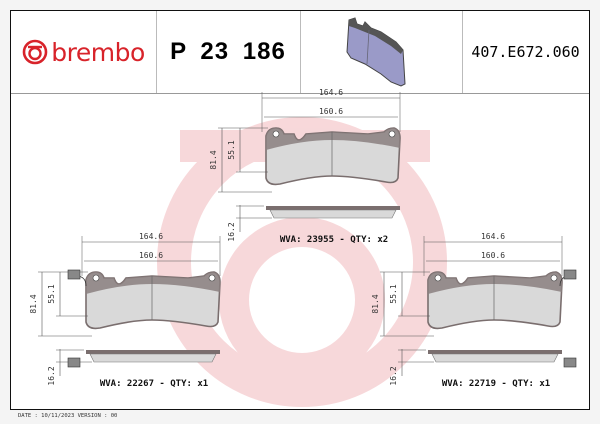  I want to click on brand-logo-cell: brembo, so click(84, 52).